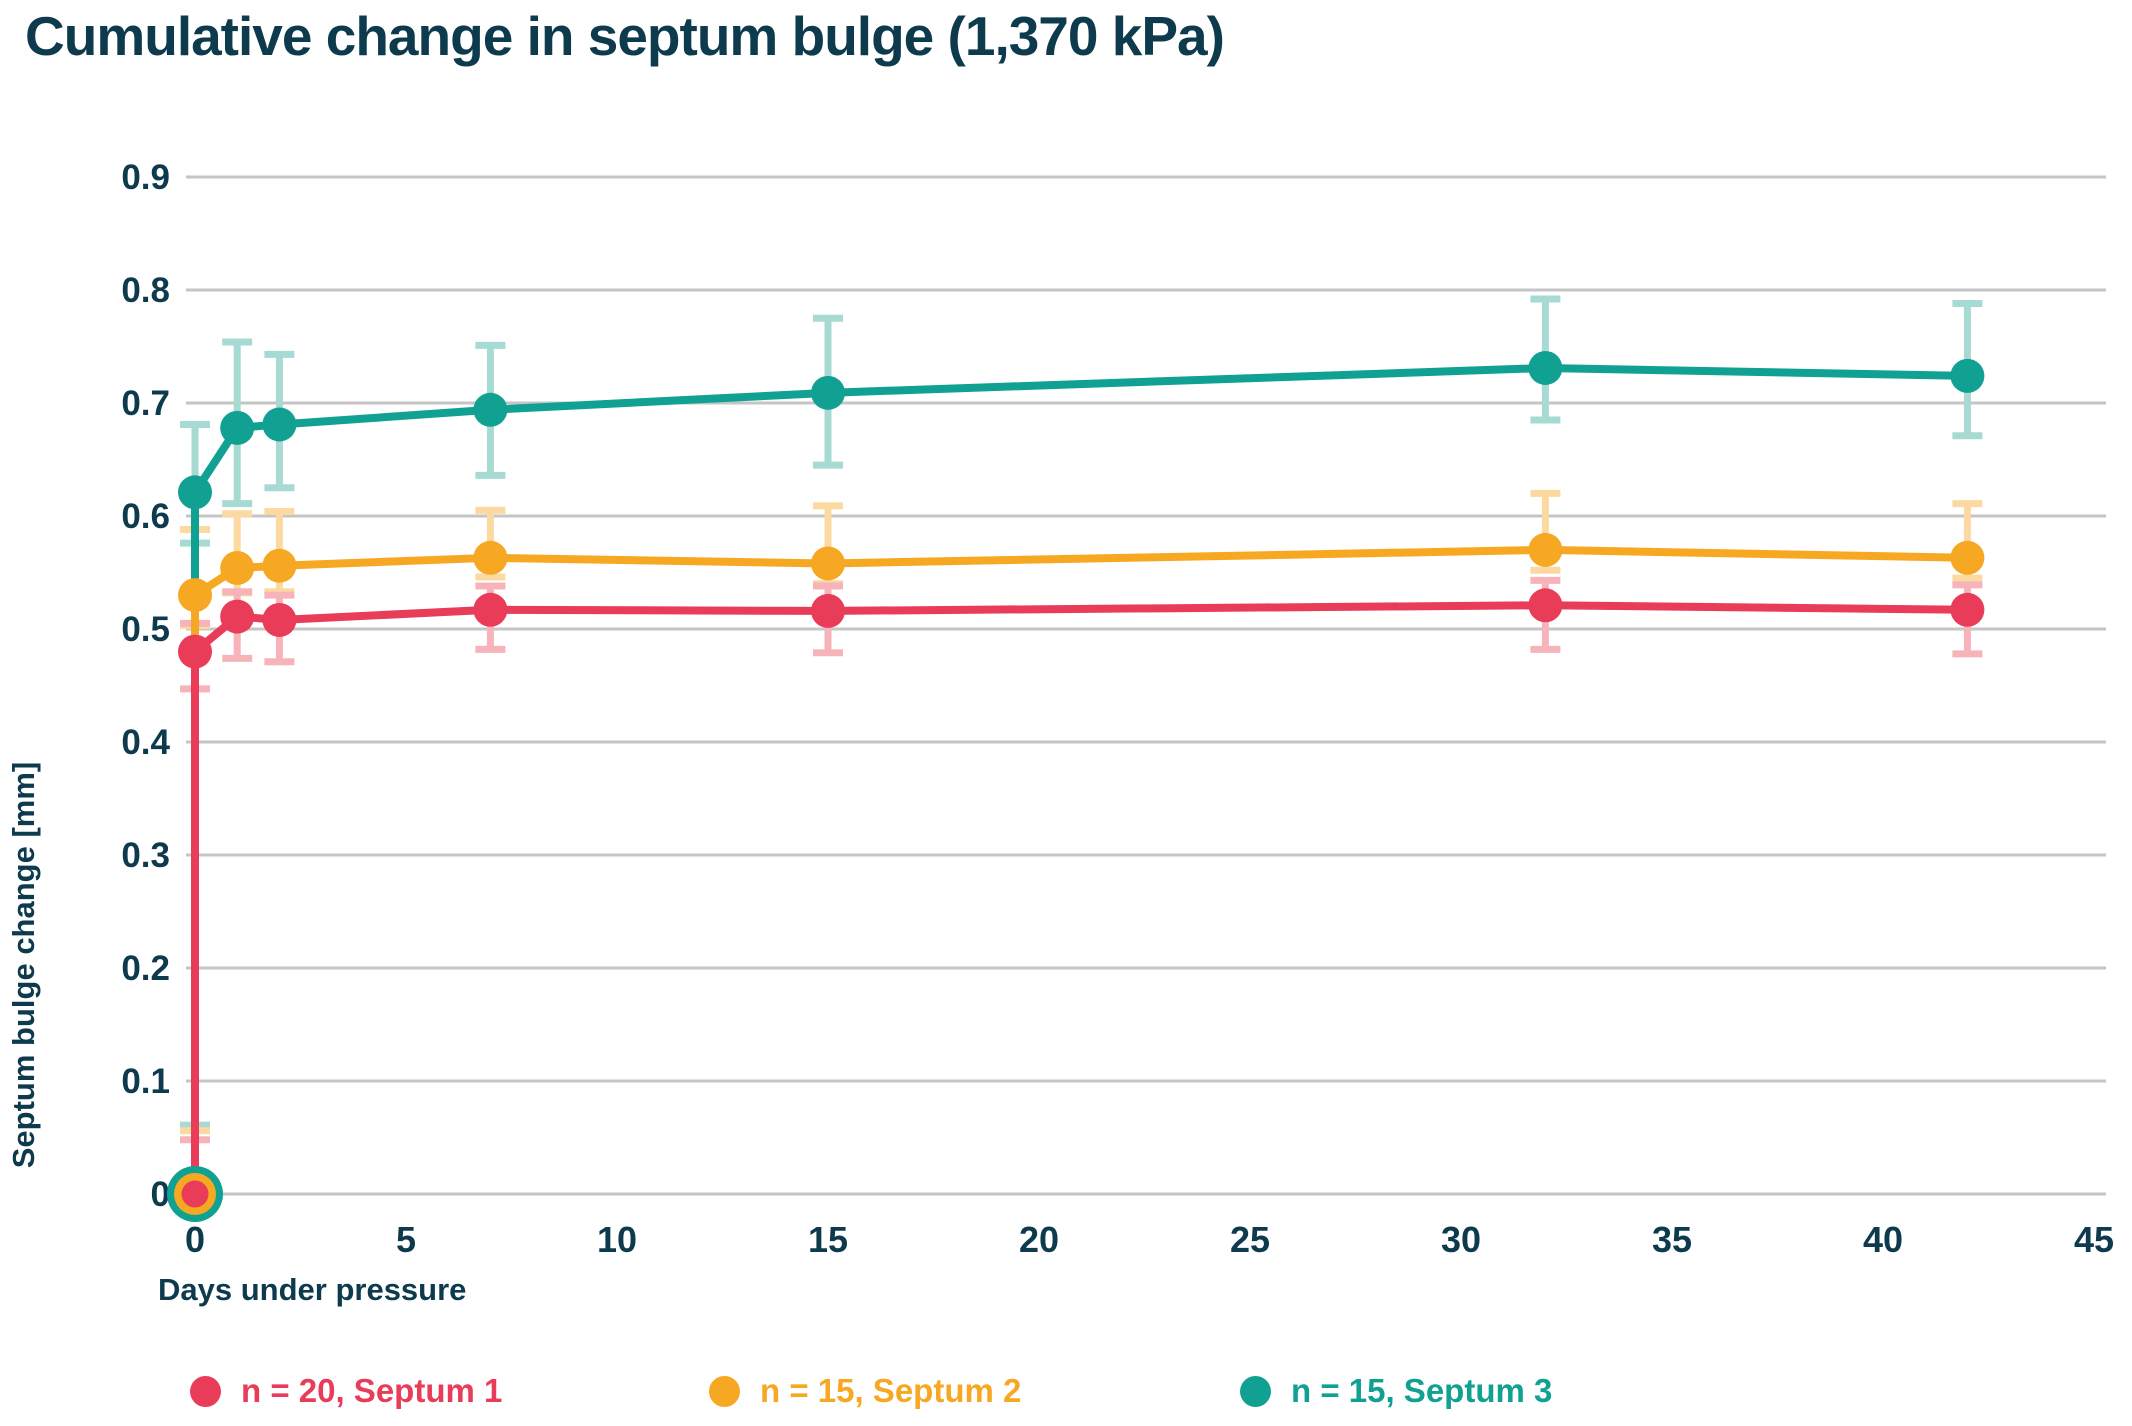  What do you see at coordinates (1883, 1239) in the screenshot?
I see `x-tick-label: 40` at bounding box center [1883, 1239].